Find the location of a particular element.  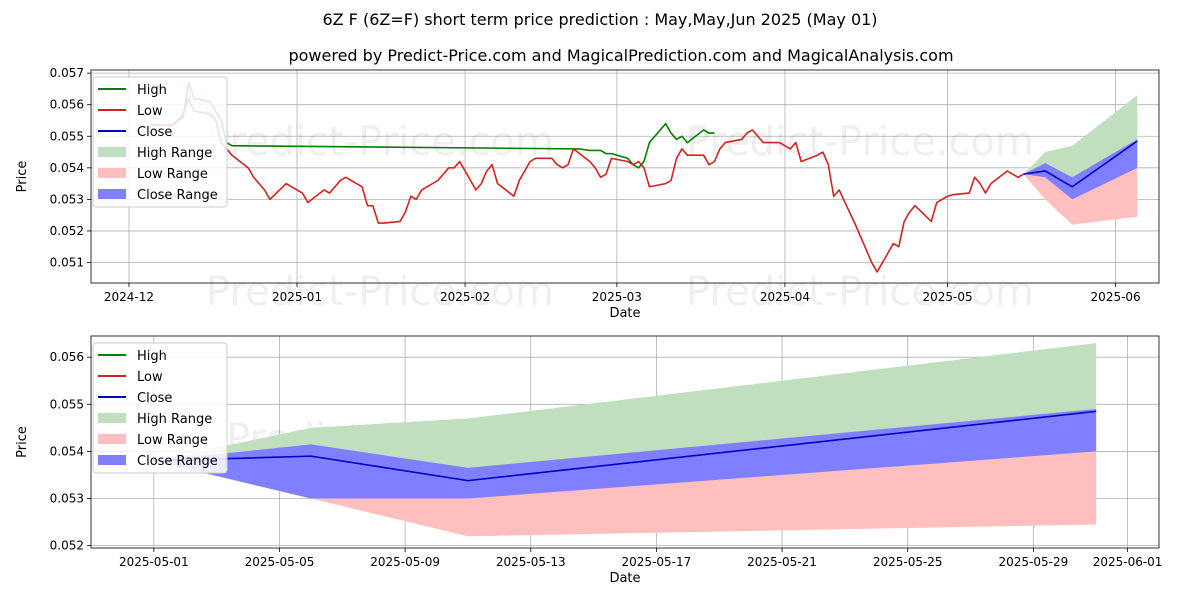

x-tick-label: 2024-12 is located at coordinates (129, 297).